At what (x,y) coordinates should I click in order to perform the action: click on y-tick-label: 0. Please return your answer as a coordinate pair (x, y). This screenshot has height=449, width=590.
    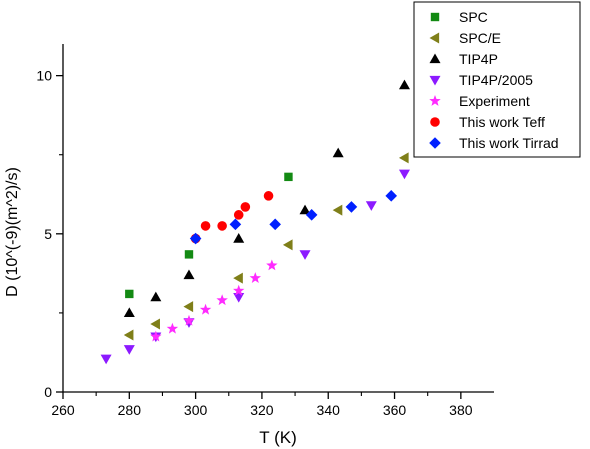
    Looking at the image, I should click on (48, 392).